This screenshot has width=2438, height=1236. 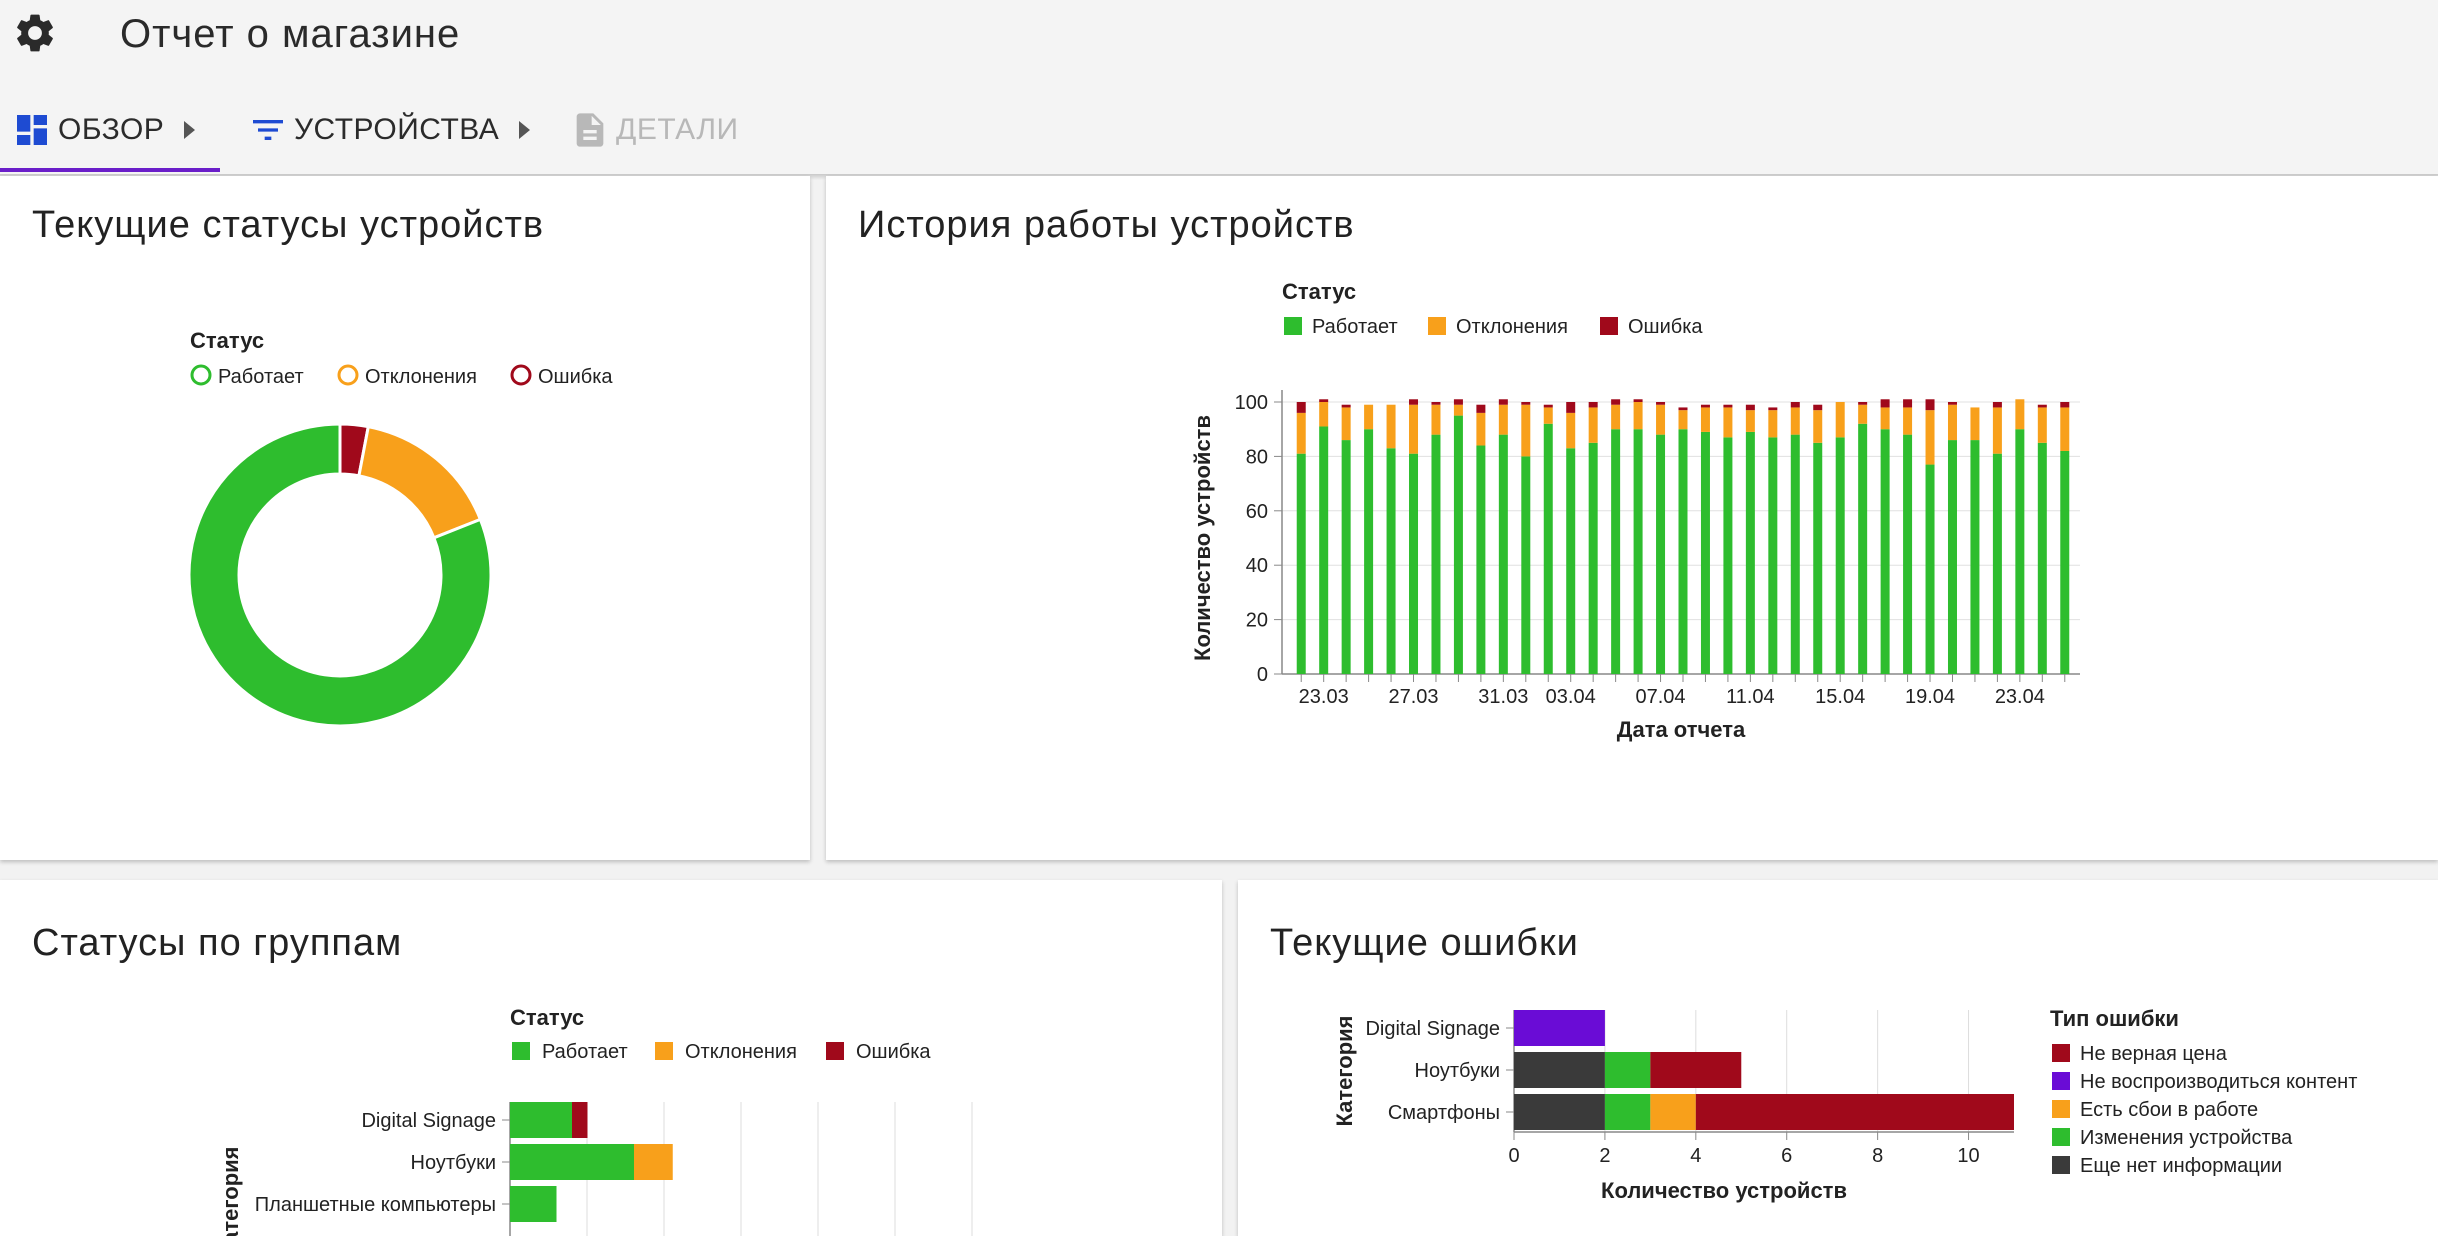 I want to click on tab-details: ДЕТАЛИ, so click(x=654, y=130).